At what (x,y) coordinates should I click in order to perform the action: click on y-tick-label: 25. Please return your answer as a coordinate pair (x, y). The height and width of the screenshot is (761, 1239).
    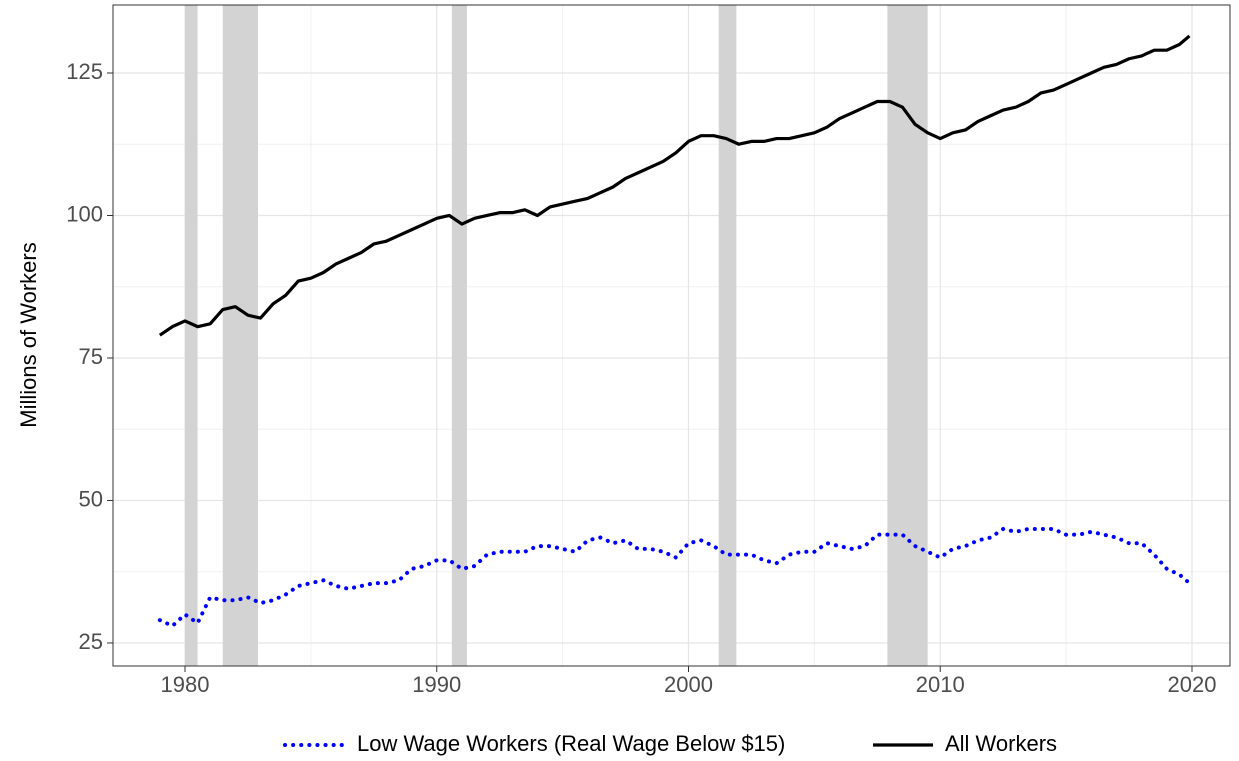
    Looking at the image, I should click on (91, 641).